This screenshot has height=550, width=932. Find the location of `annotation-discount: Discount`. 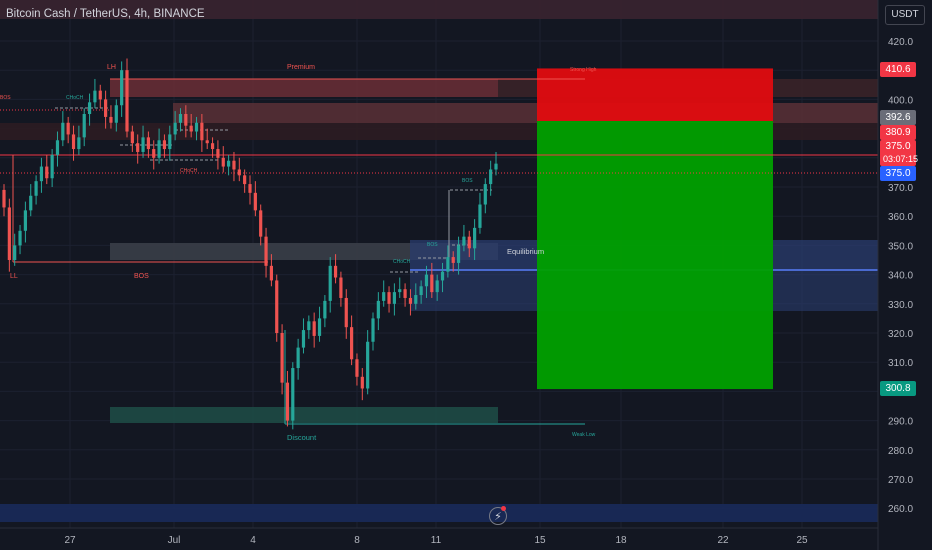

annotation-discount: Discount is located at coordinates (302, 437).